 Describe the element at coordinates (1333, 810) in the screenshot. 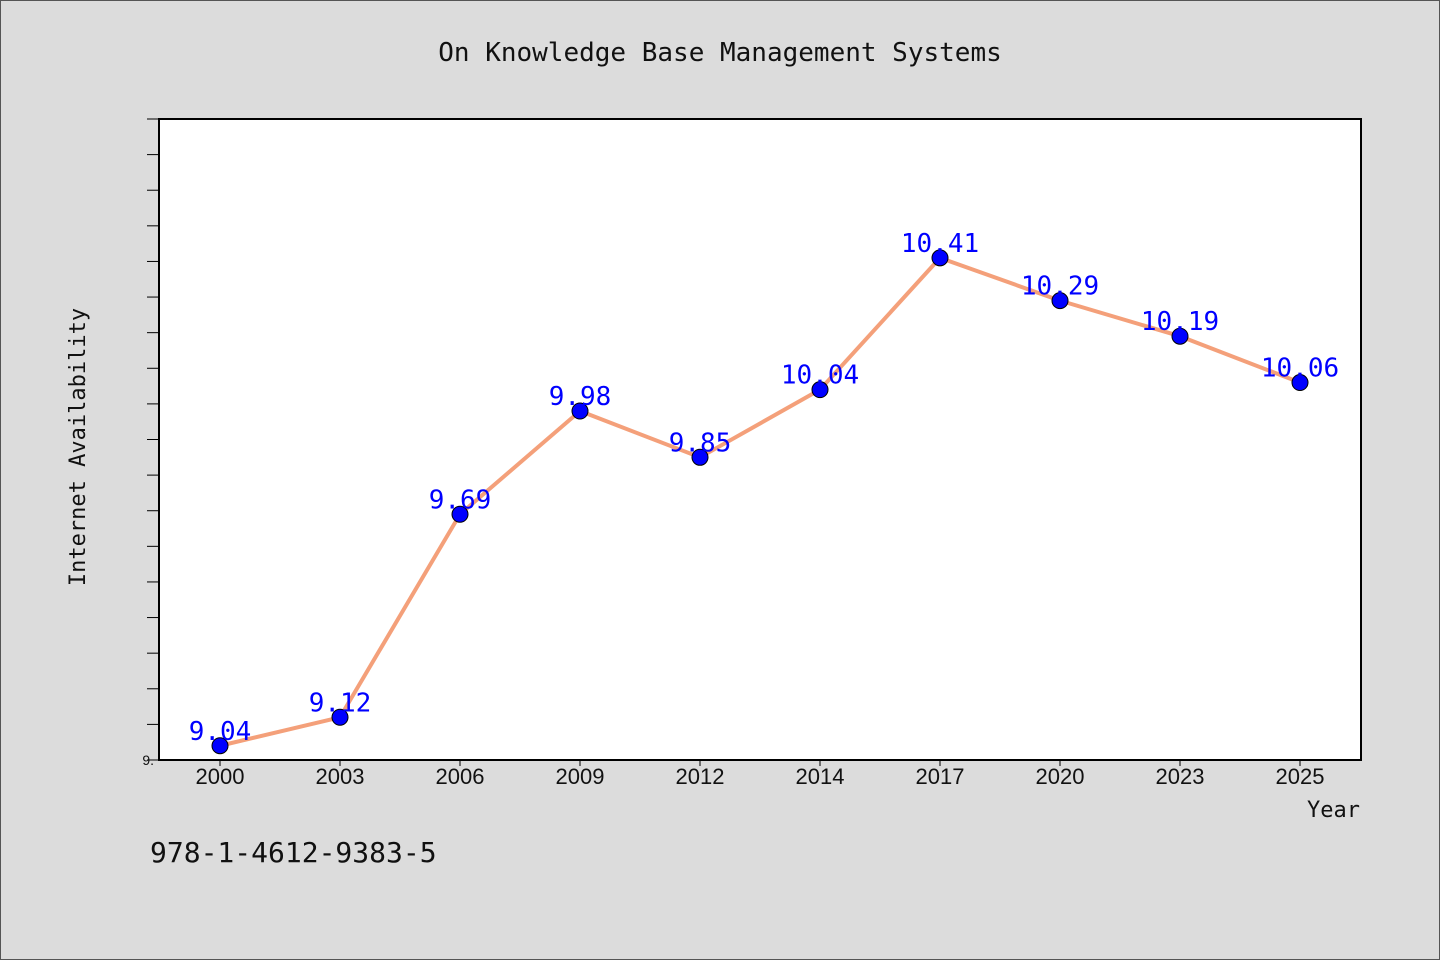

I see `x-axis-label: Year` at that location.